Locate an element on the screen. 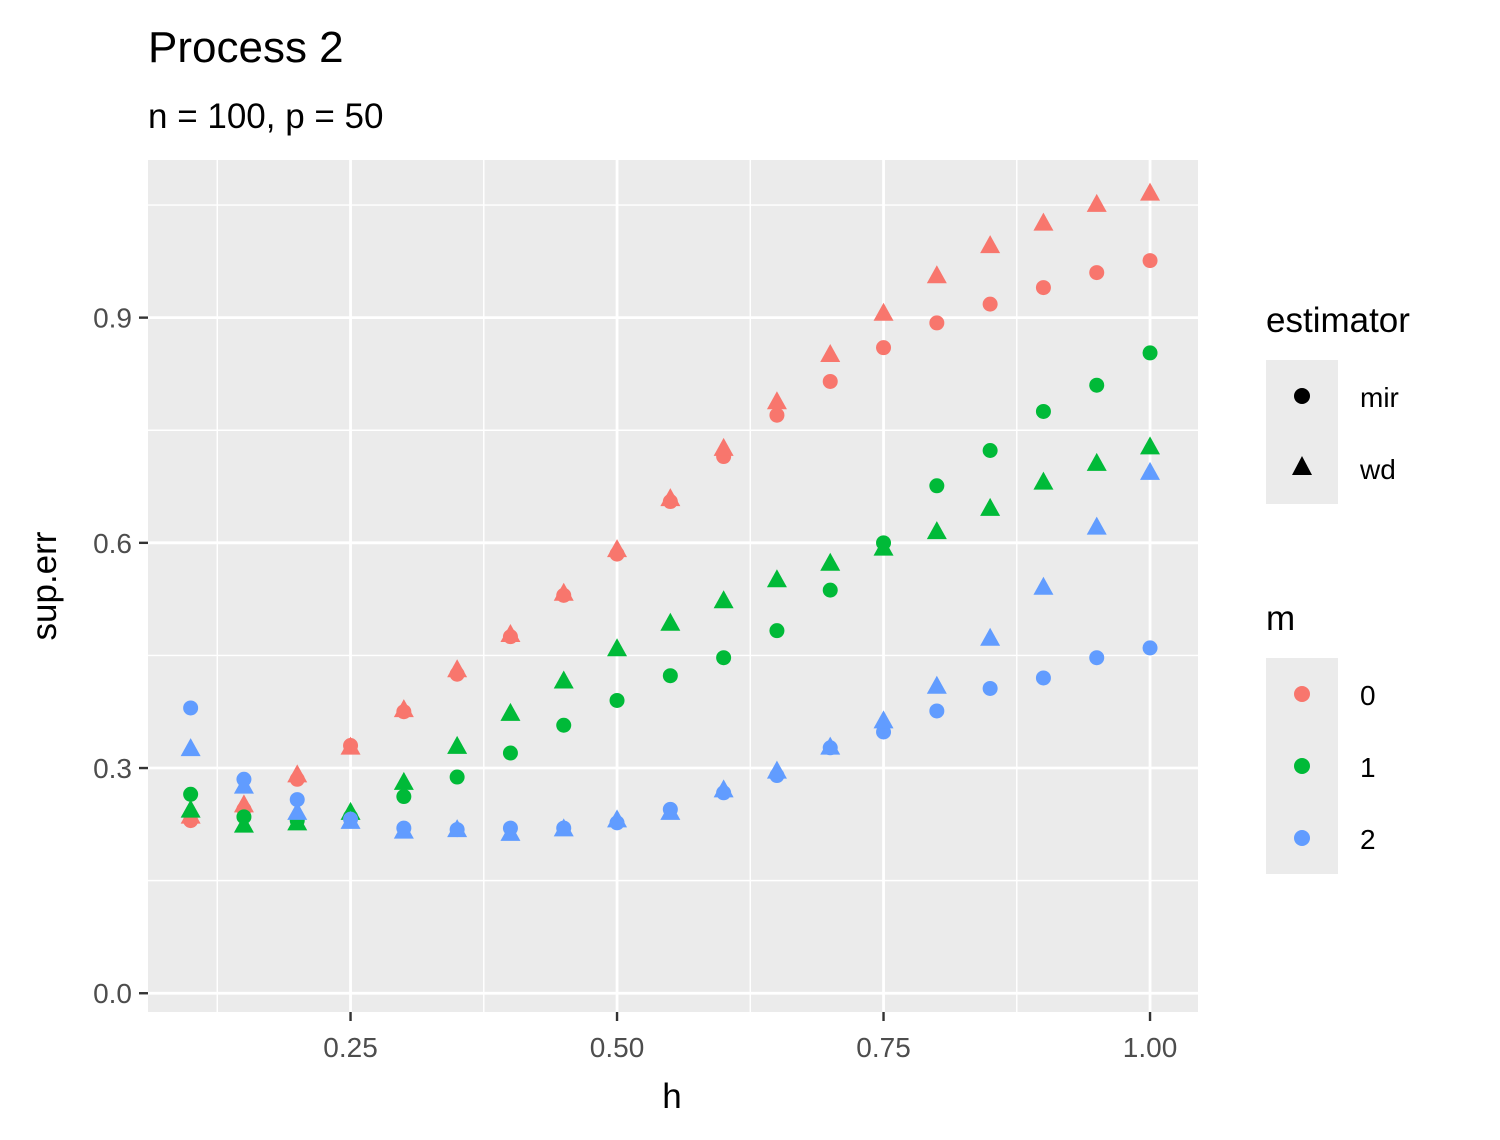 The width and height of the screenshot is (1500, 1140). x-axis: 0.25 0.50 0.75 1.00 is located at coordinates (750, 1037).